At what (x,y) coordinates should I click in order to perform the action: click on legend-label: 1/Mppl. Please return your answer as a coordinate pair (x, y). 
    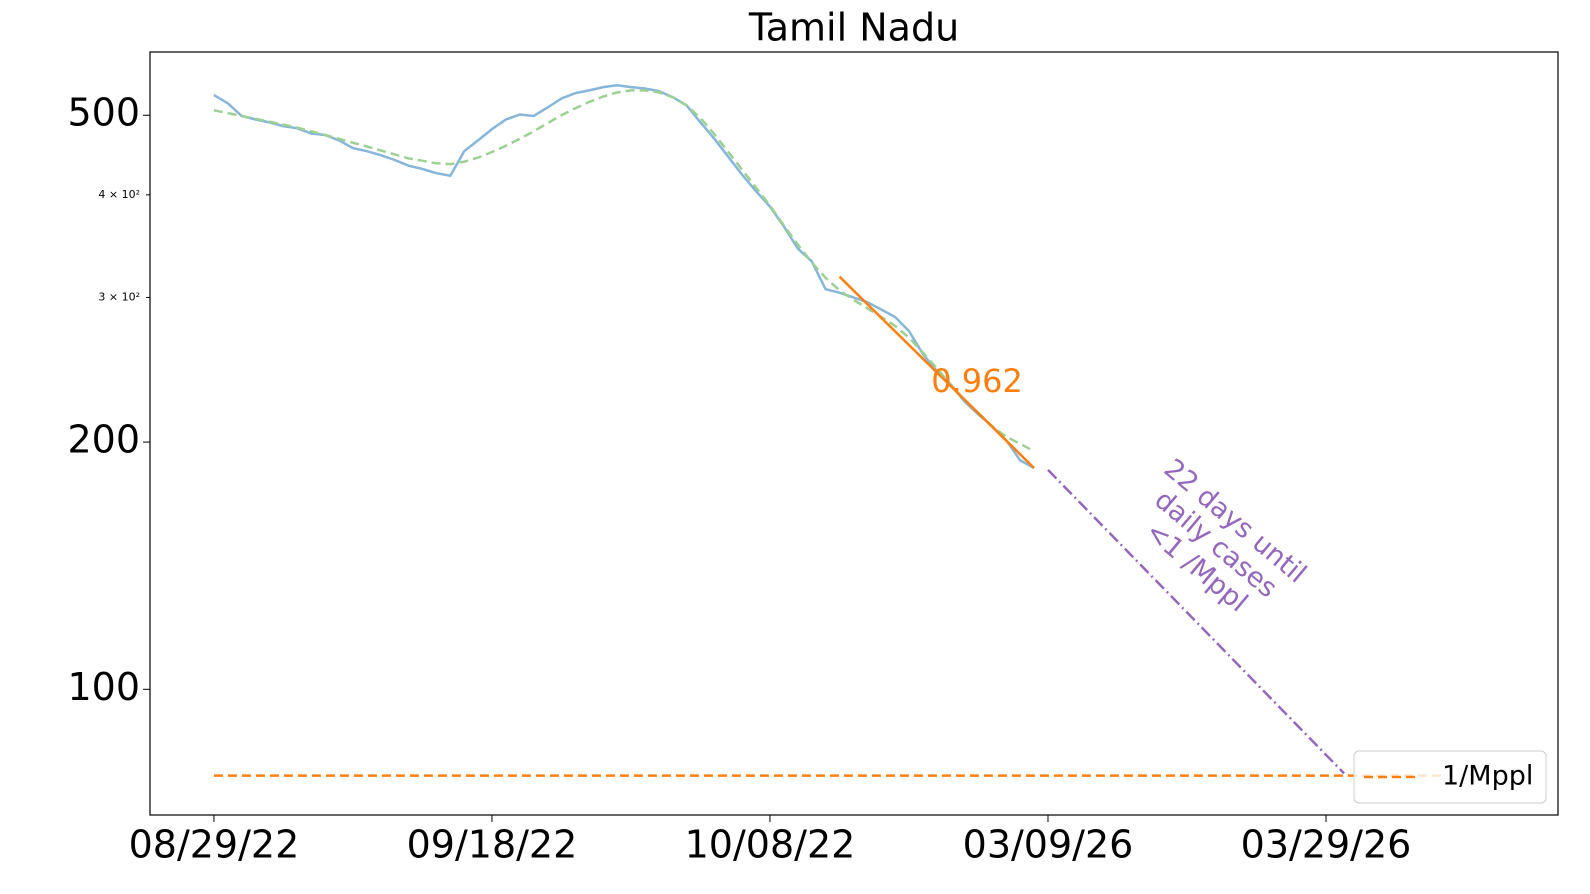
    Looking at the image, I should click on (1487, 776).